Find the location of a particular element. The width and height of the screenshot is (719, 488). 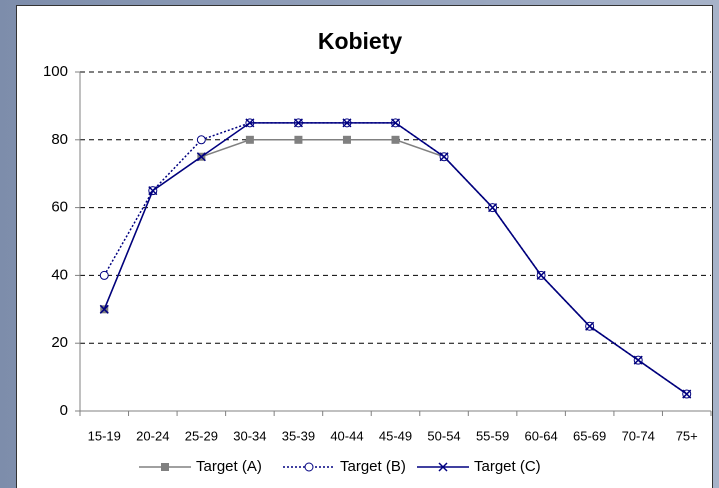

x-tick-label: 40-44 is located at coordinates (346, 435).